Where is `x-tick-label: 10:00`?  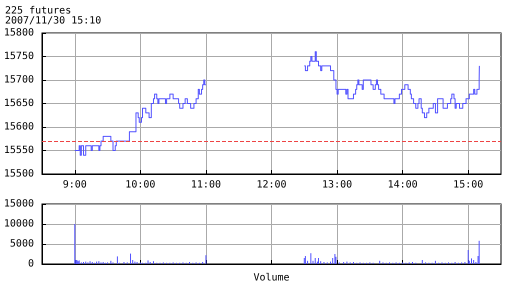 x-tick-label: 10:00 is located at coordinates (140, 185).